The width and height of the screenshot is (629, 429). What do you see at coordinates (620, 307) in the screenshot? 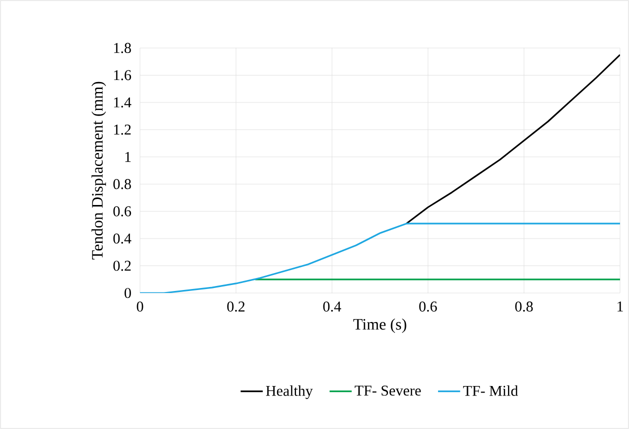
I see `x-tick-label: 1` at bounding box center [620, 307].